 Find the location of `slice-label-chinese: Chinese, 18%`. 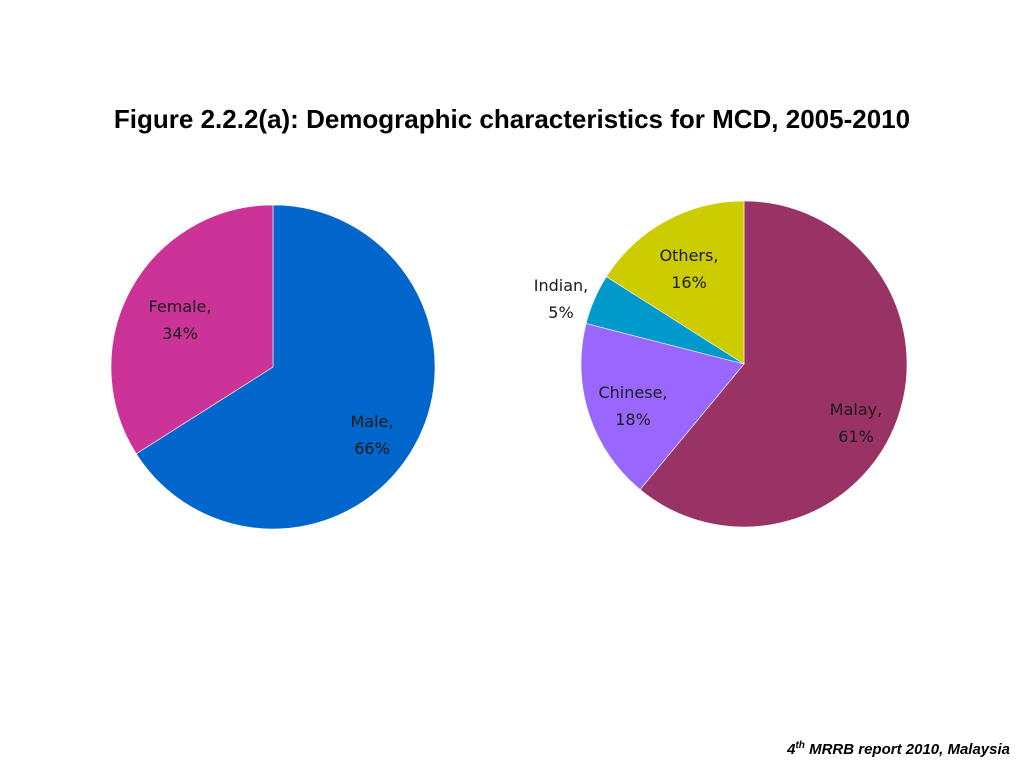

slice-label-chinese: Chinese, 18% is located at coordinates (632, 406).